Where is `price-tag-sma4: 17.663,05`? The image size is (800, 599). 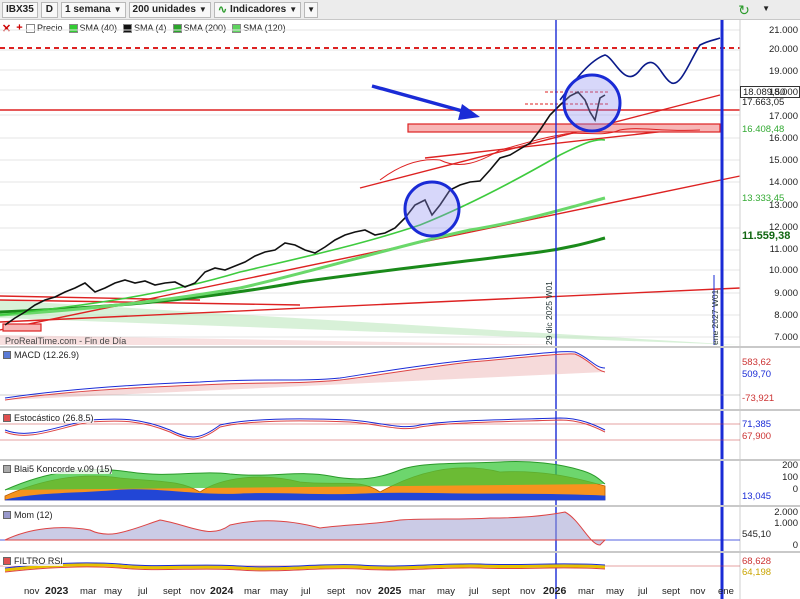
price-tag-sma4: 17.663,05 is located at coordinates (763, 102).